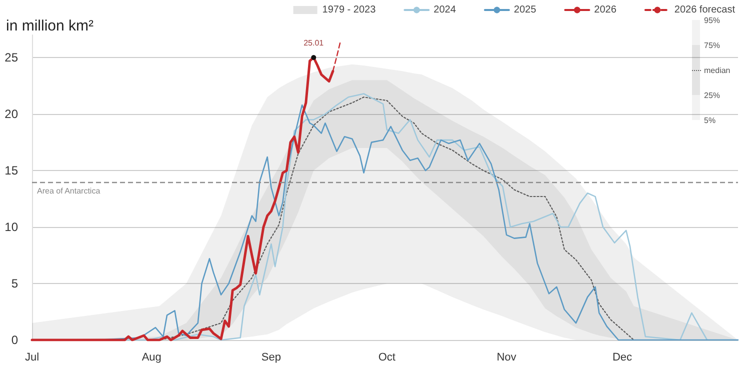 Image resolution: width=750 pixels, height=375 pixels. I want to click on legend-label: 2026, so click(605, 10).